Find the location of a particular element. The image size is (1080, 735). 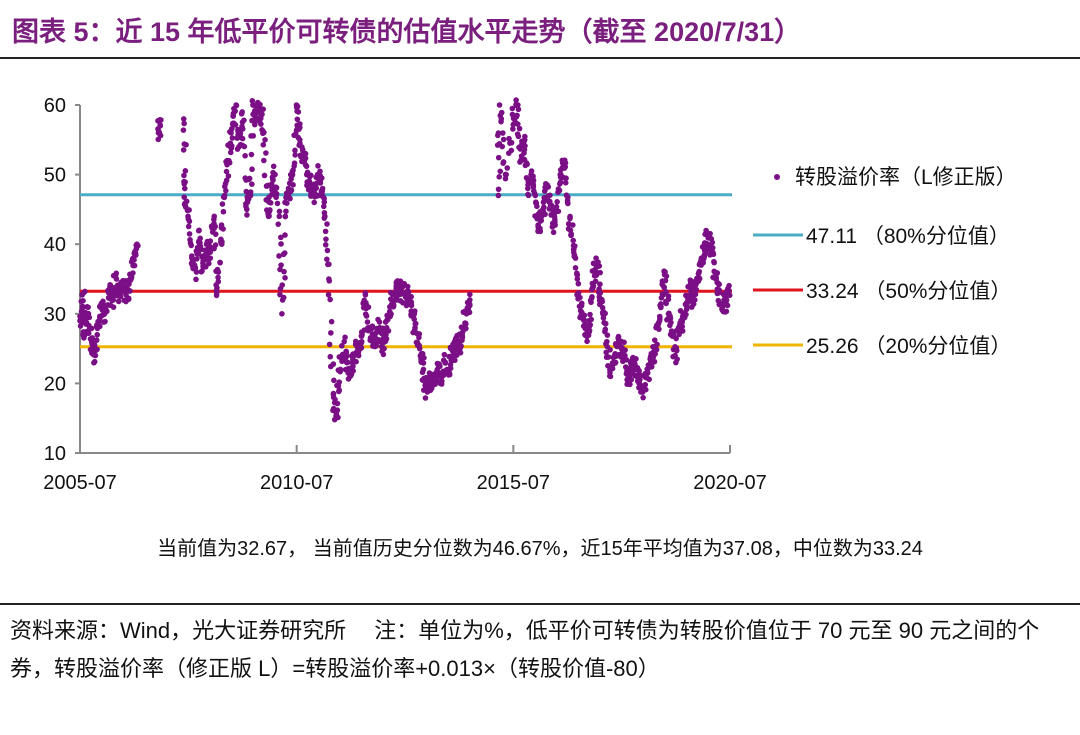

legend-label: 33.24 （50%分位值） is located at coordinates (908, 291).